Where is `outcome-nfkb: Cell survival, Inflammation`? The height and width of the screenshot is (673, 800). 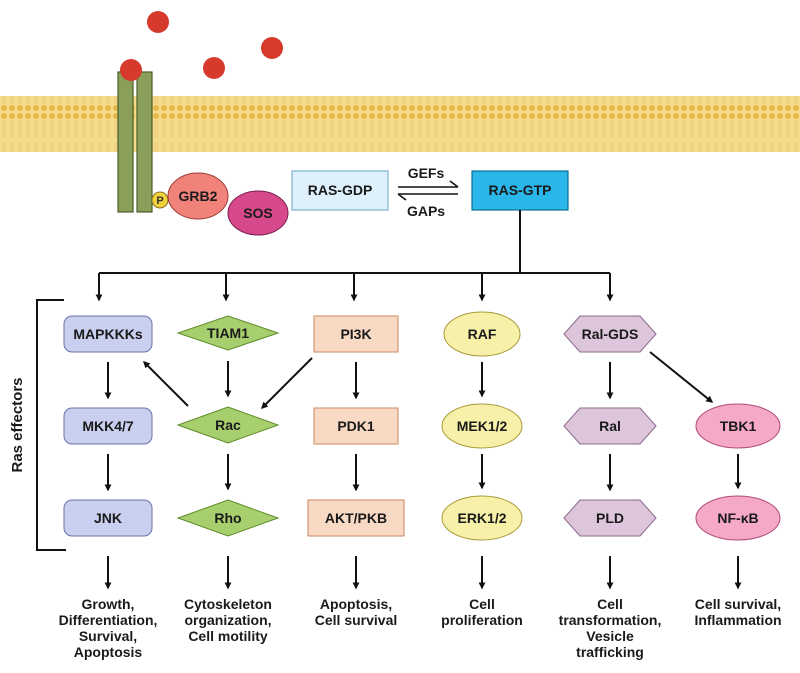
outcome-nfkb: Cell survival, Inflammation is located at coordinates (737, 612).